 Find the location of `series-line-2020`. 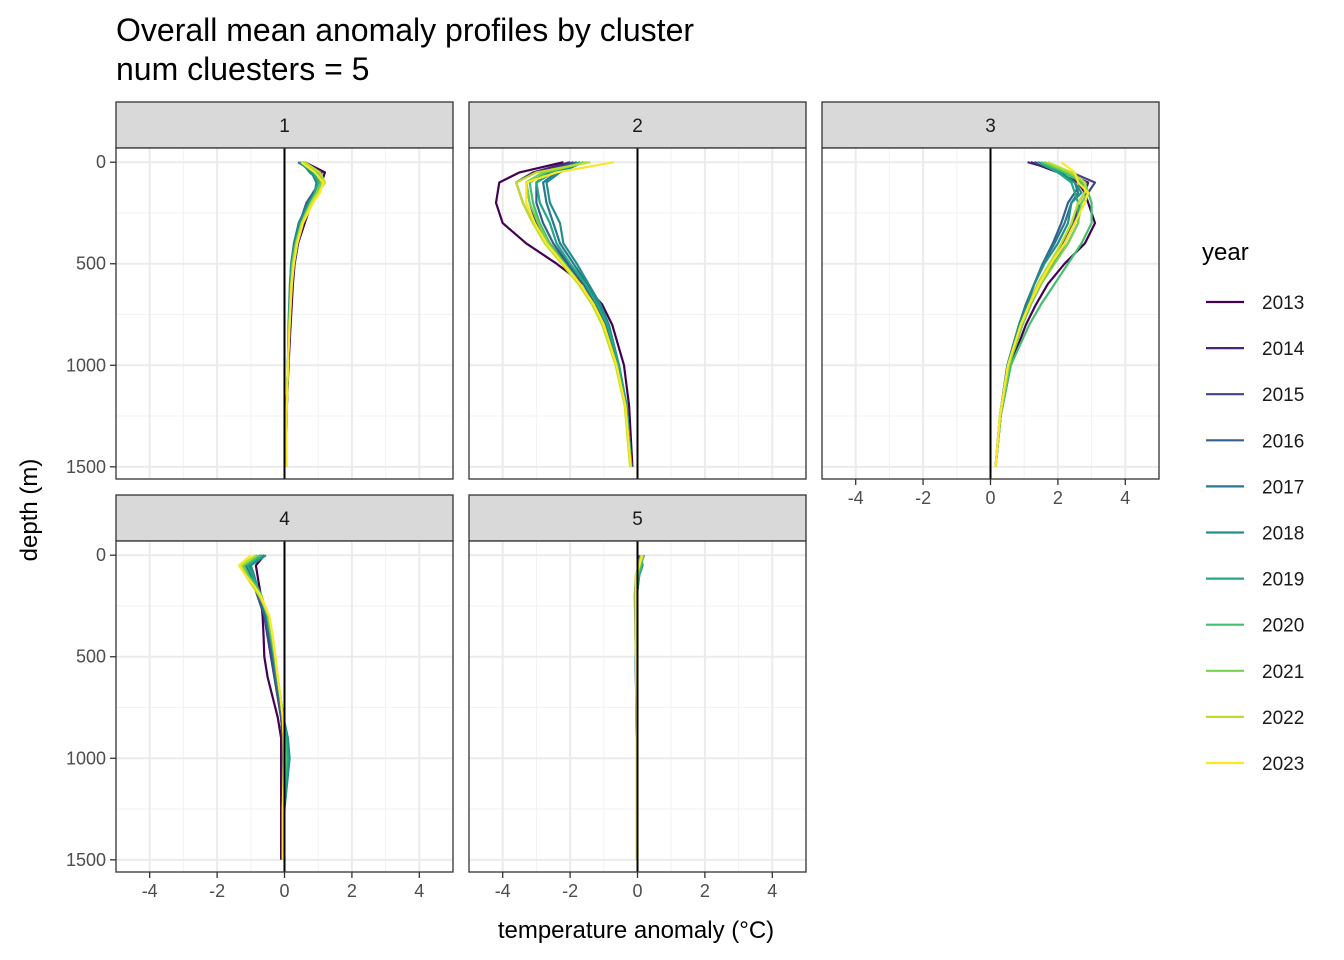

series-line-2020 is located at coordinates (1043, 314).